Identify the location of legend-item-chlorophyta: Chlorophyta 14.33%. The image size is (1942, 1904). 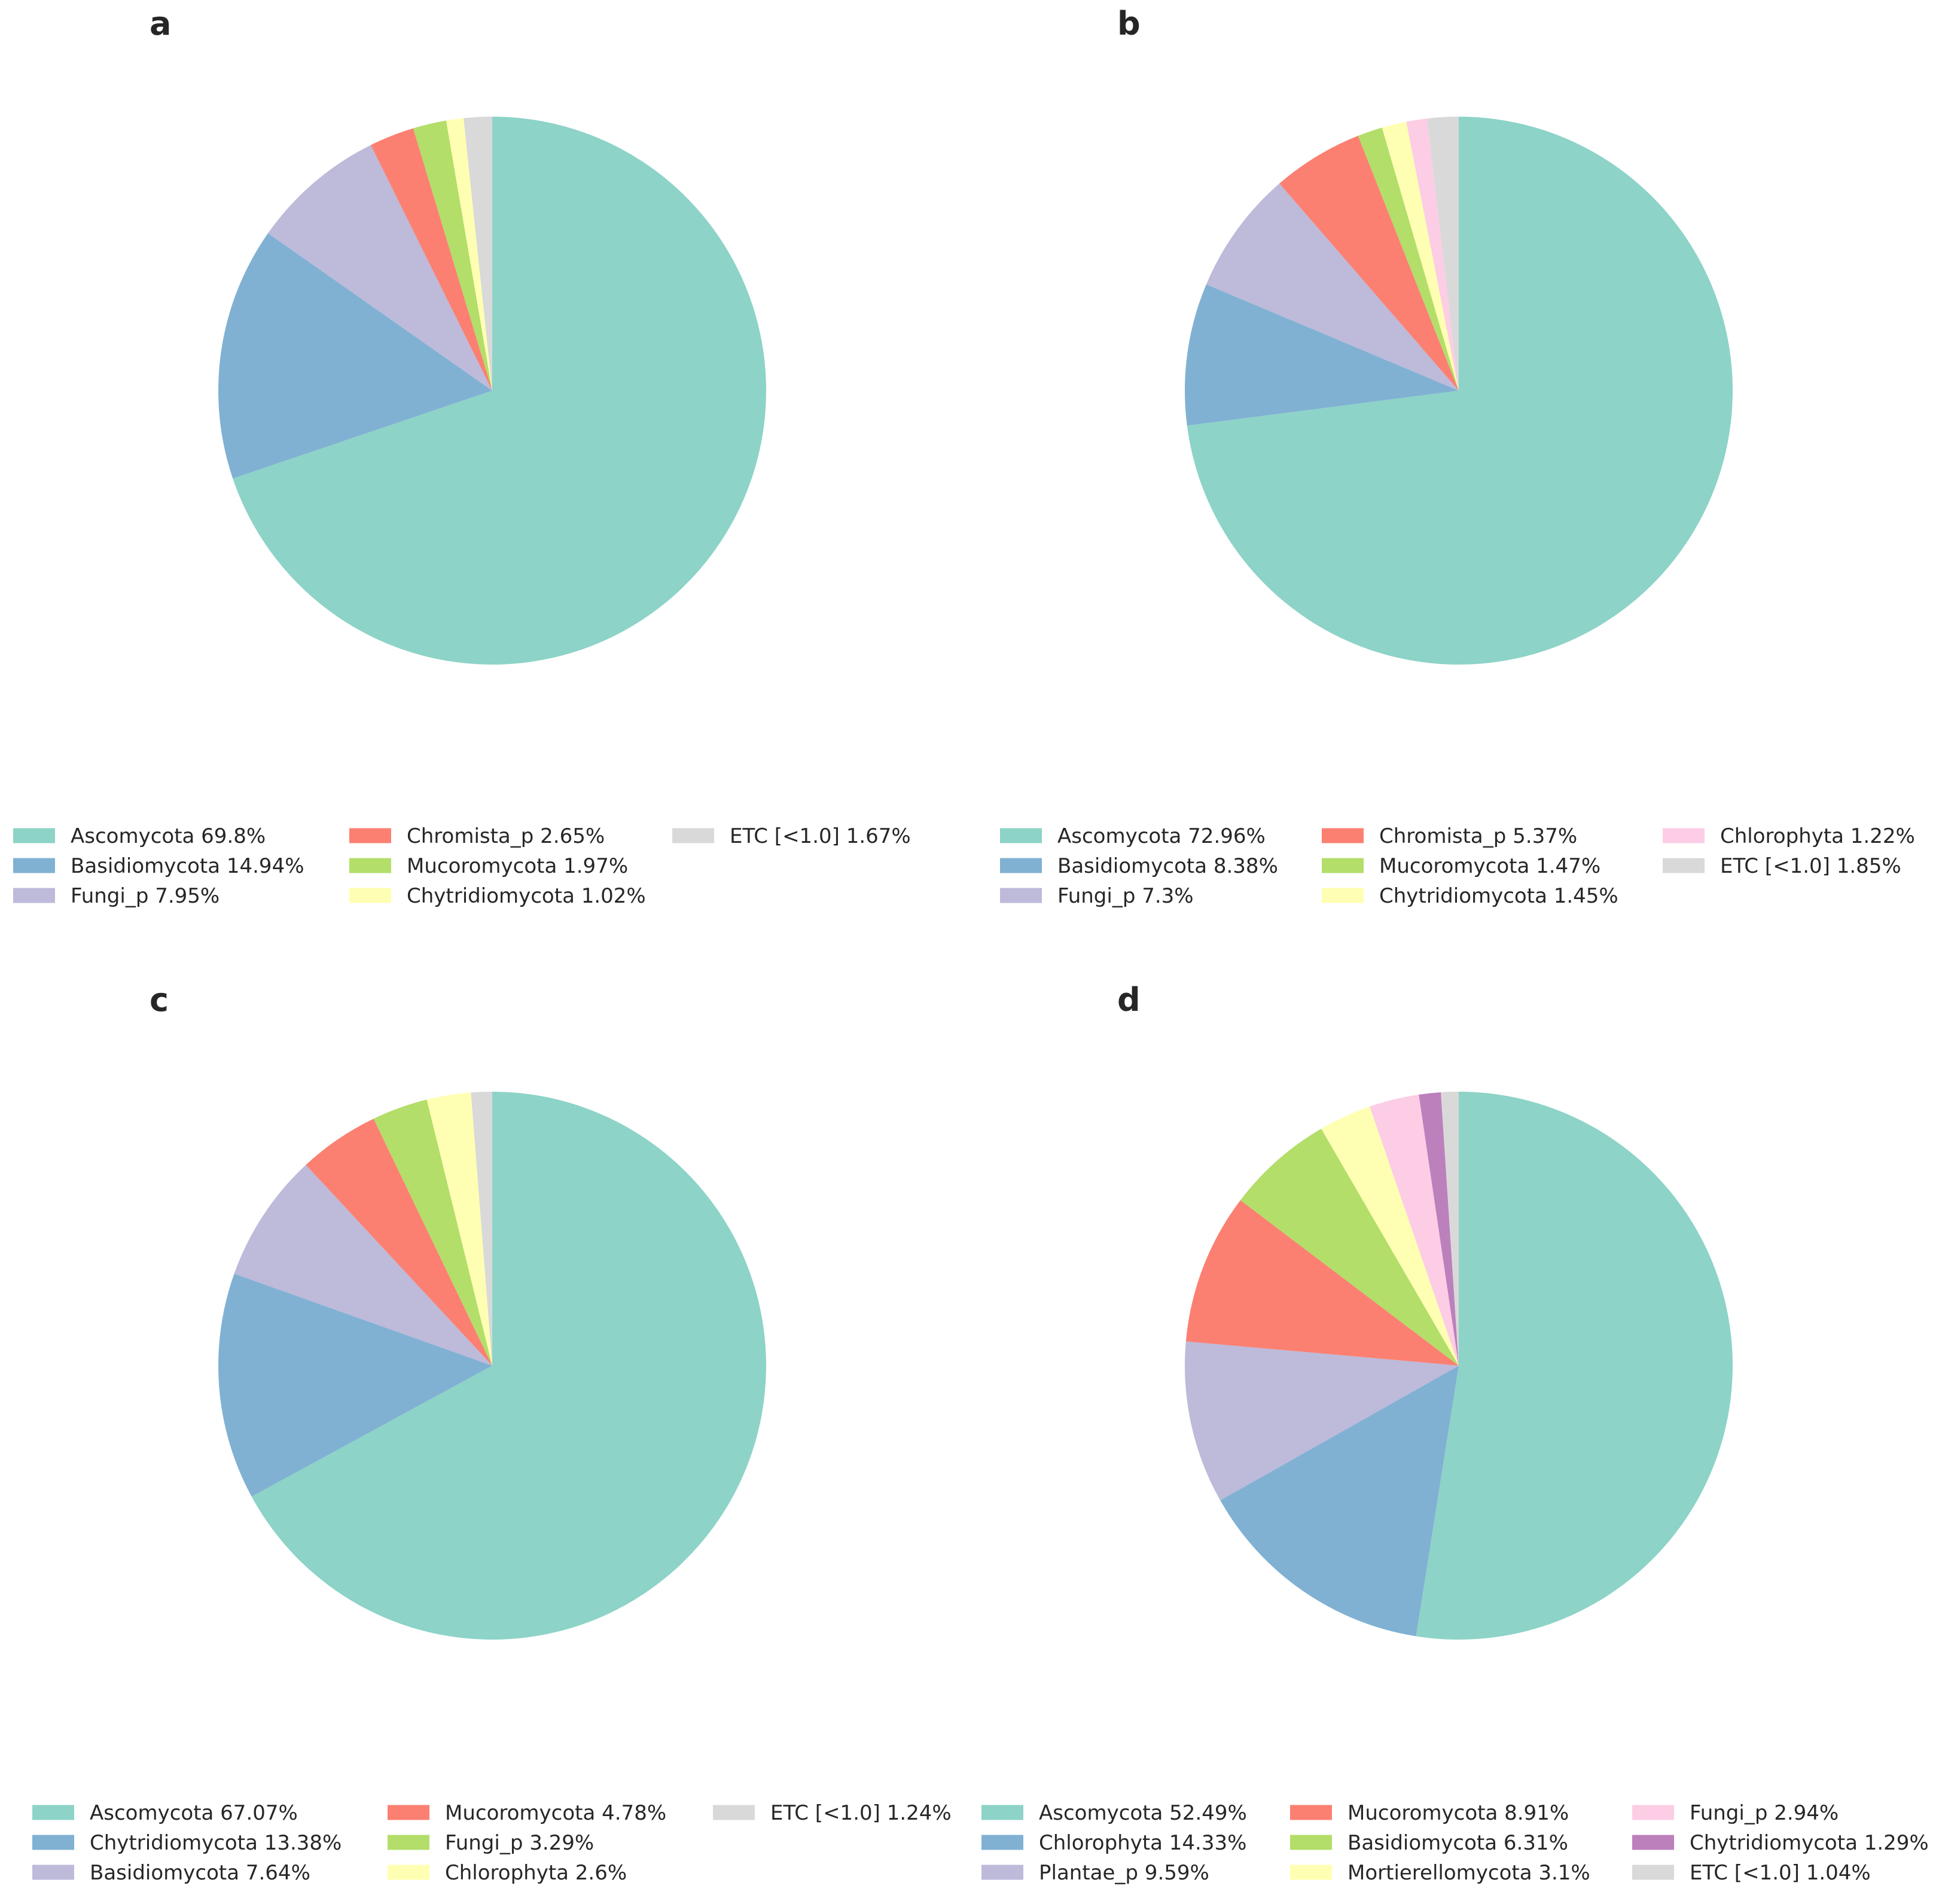
(1113, 1843).